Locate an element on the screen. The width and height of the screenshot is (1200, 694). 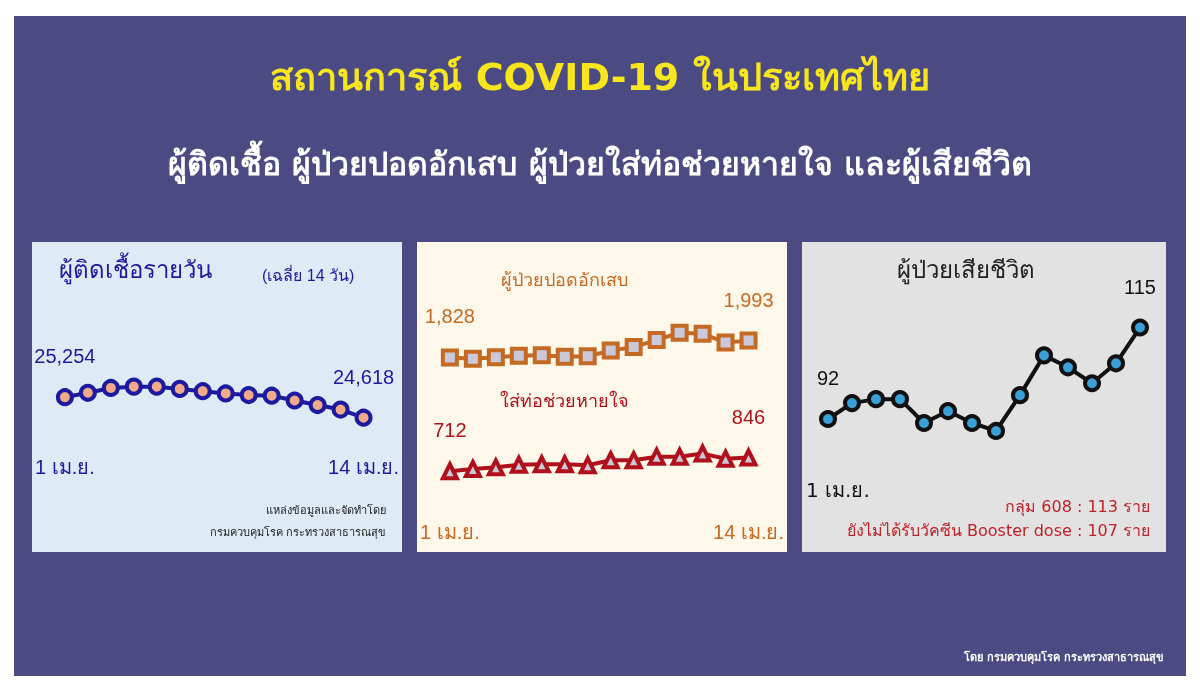
text: ผู้ป่วยปอดอักเสบ is located at coordinates (565, 280).